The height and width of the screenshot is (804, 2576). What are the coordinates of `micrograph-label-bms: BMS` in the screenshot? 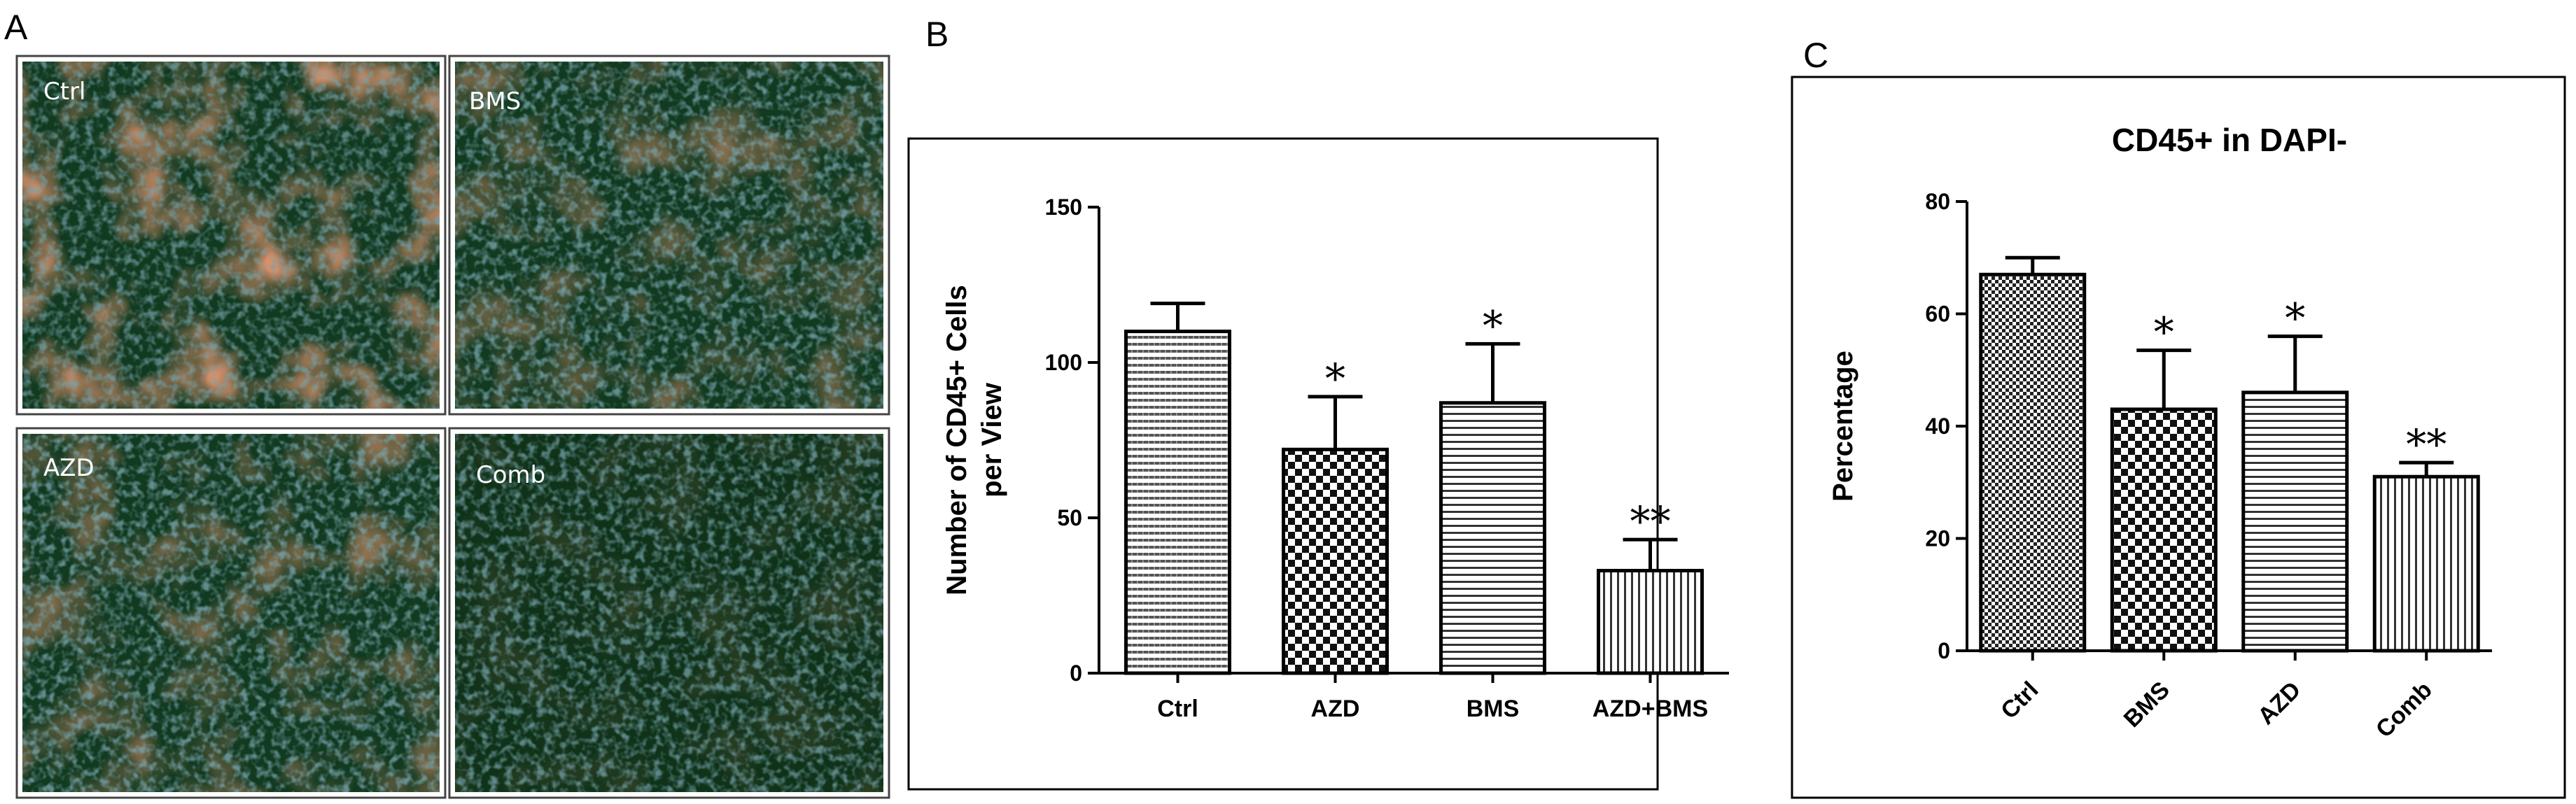 It's located at (495, 101).